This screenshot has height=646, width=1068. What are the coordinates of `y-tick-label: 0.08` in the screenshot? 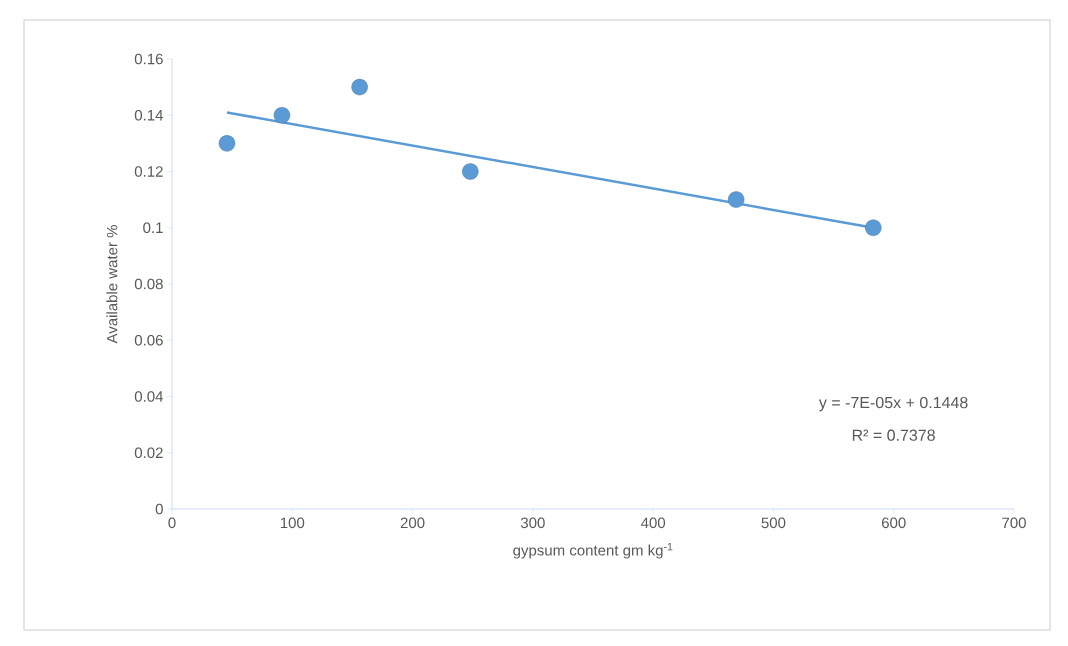 It's located at (148, 284).